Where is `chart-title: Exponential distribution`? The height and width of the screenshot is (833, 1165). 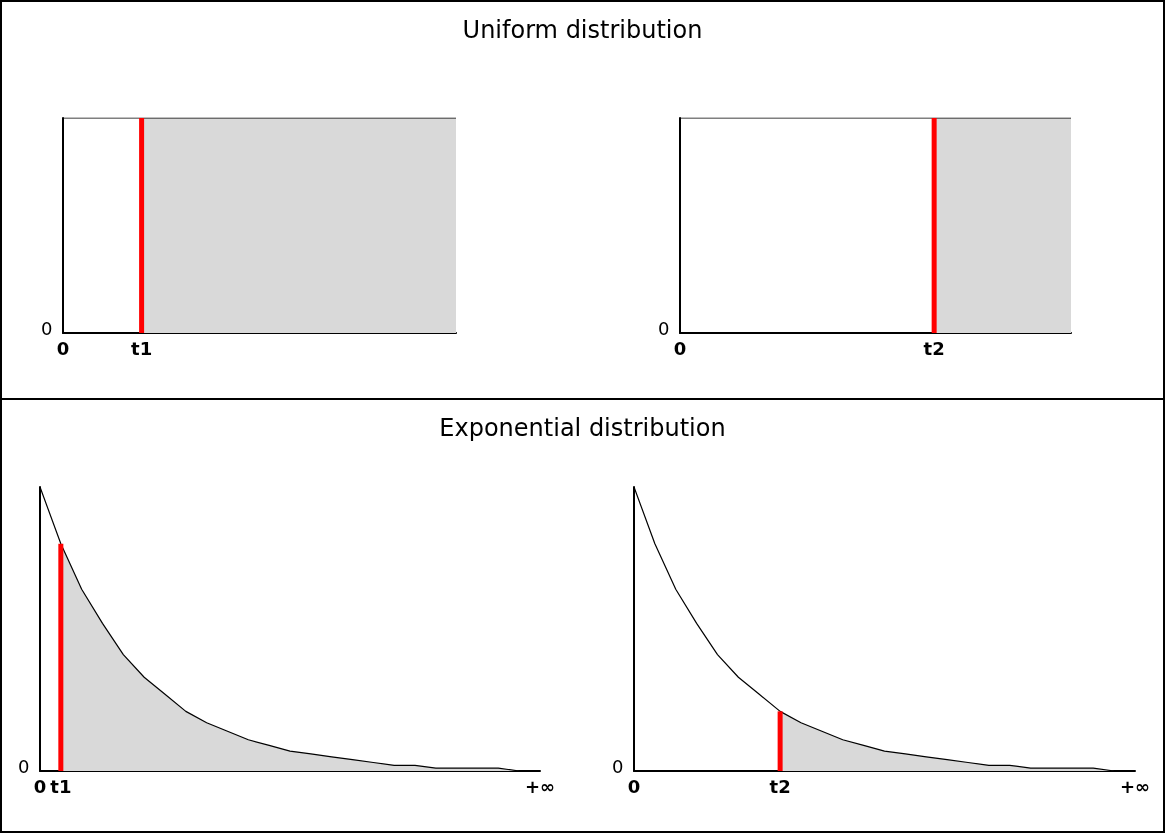 chart-title: Exponential distribution is located at coordinates (582, 428).